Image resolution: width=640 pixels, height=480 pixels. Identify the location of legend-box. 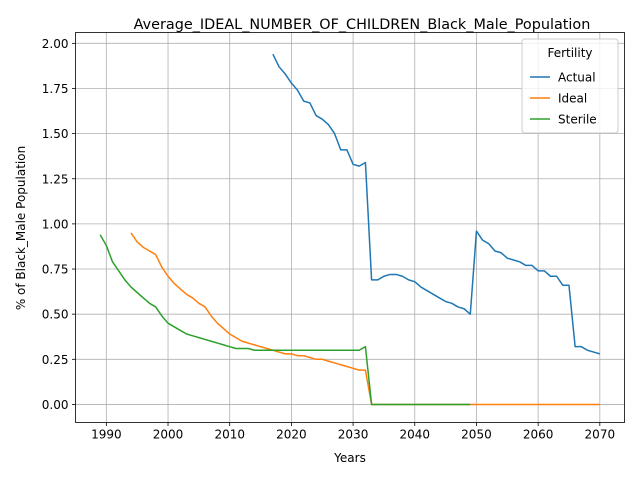
(570, 86).